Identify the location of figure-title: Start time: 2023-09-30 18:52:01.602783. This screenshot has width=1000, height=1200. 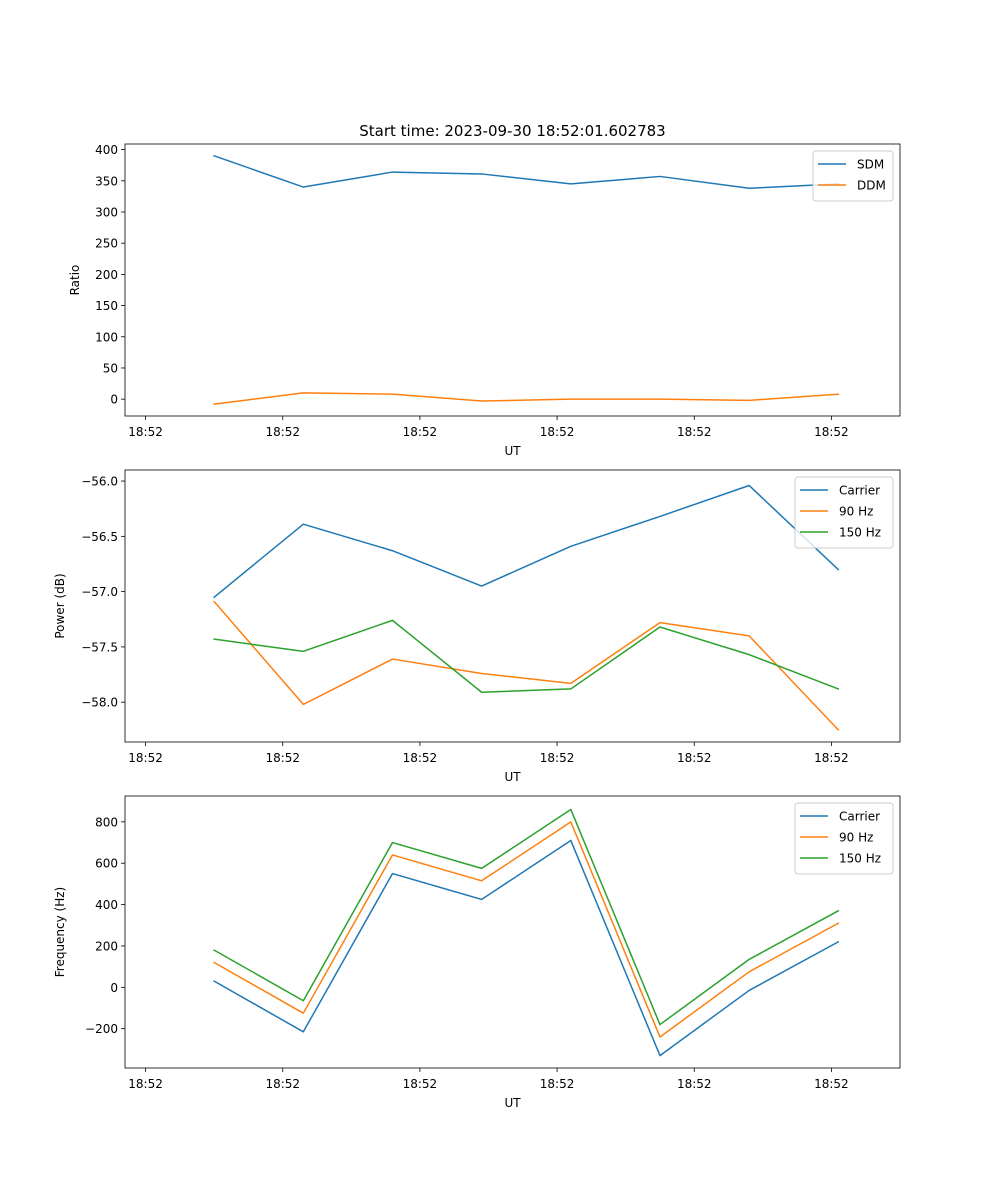
(512, 131).